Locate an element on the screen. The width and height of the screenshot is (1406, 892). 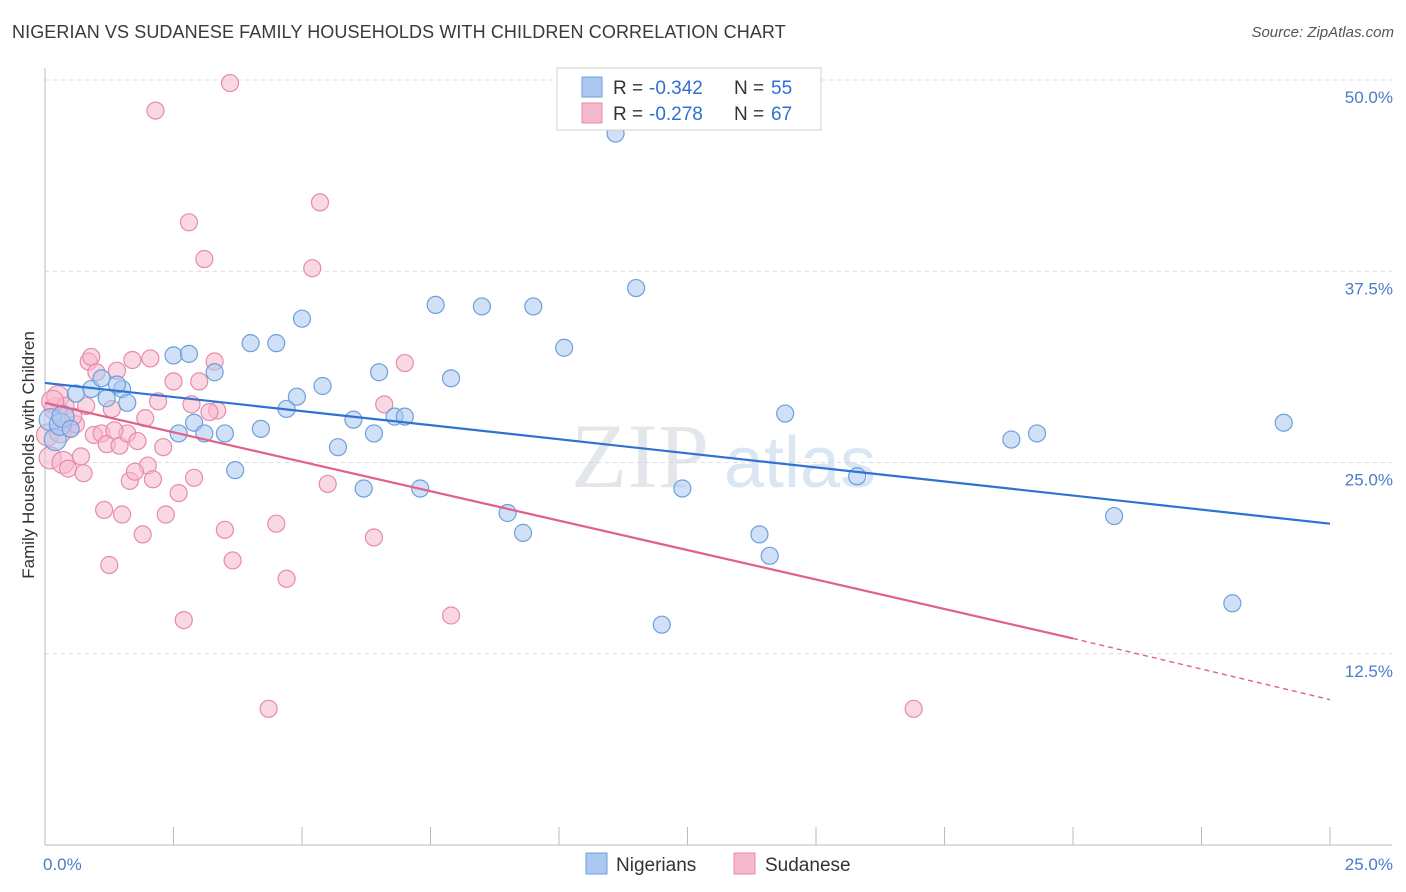
legend-r-label-2: R = is located at coordinates (628, 114).